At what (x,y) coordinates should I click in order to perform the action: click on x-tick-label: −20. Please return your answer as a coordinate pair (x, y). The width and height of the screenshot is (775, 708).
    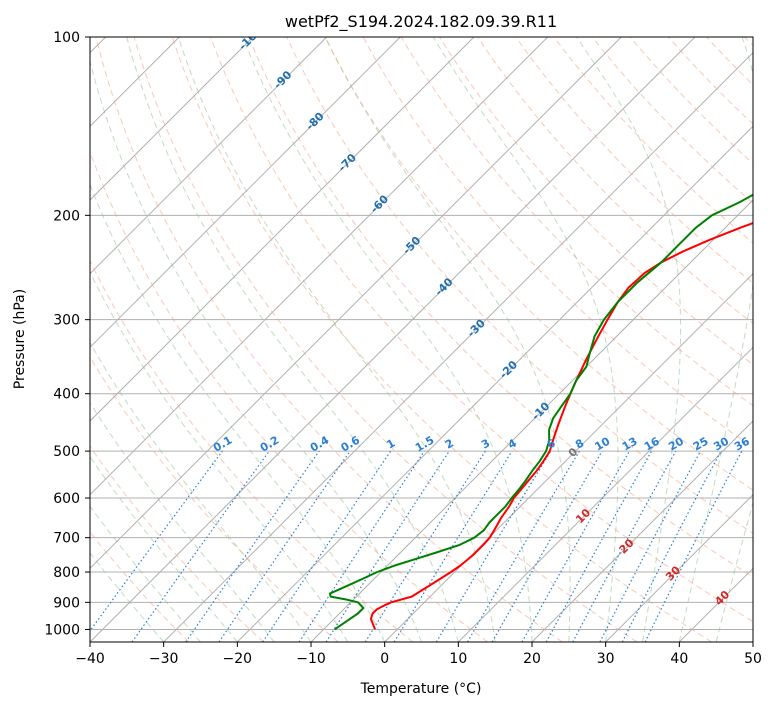
    Looking at the image, I should click on (238, 659).